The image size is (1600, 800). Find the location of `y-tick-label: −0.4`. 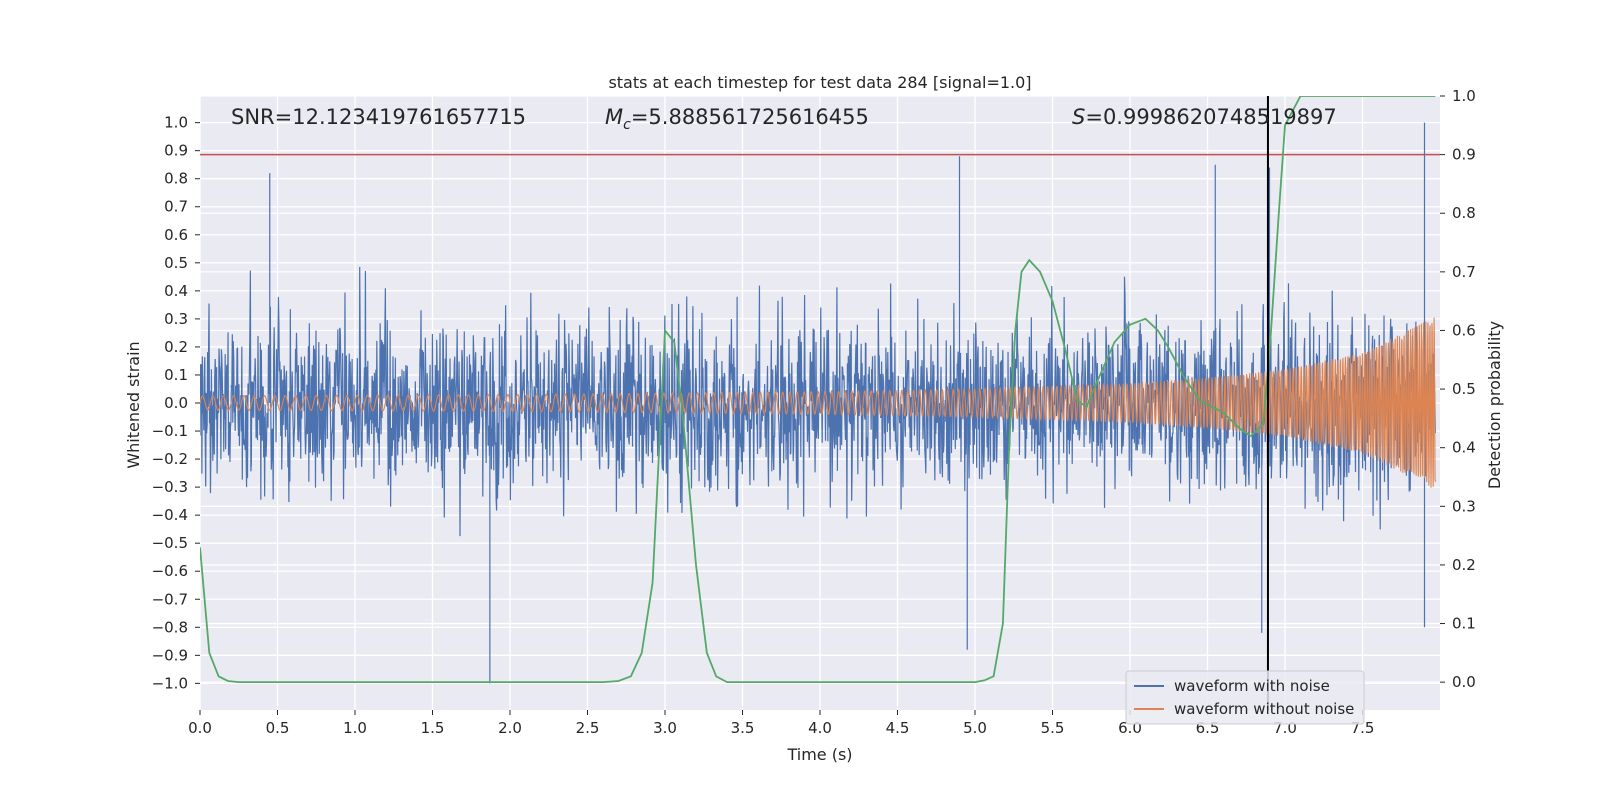

y-tick-label: −0.4 is located at coordinates (170, 515).